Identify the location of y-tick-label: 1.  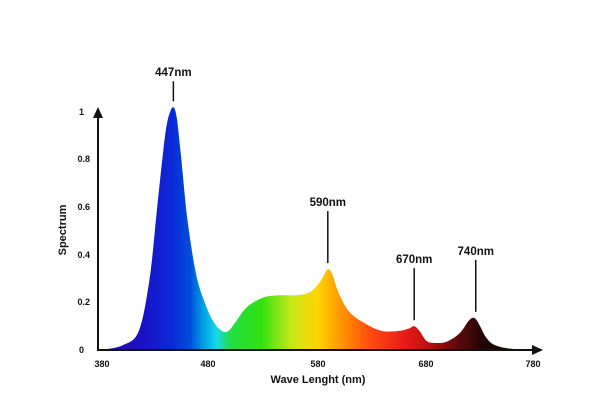
(81, 112).